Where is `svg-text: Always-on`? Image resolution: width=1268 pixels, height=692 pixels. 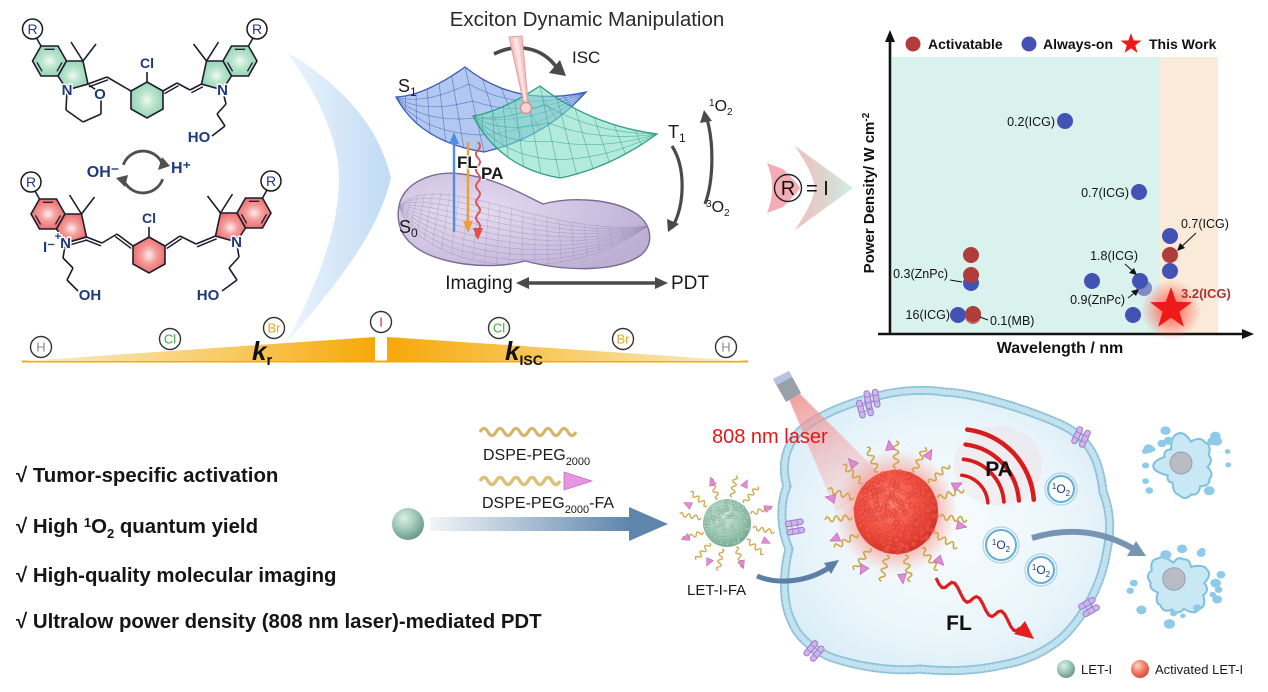
svg-text: Always-on is located at coordinates (1078, 44).